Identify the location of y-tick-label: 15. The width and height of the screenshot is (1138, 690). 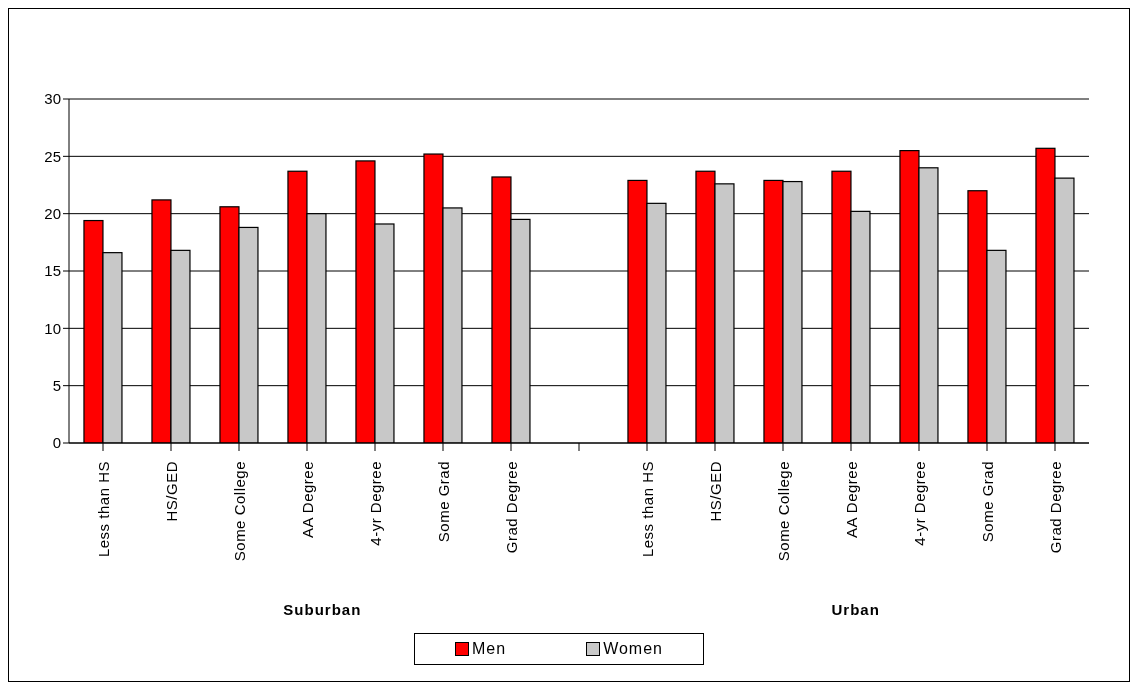
(52, 271).